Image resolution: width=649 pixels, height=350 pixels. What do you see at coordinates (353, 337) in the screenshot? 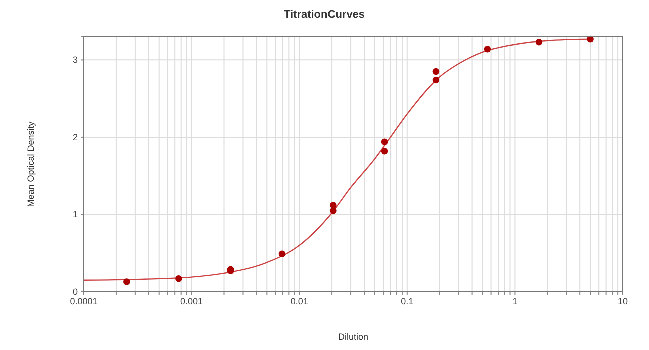
I see `x-axis-title: Dilution` at bounding box center [353, 337].